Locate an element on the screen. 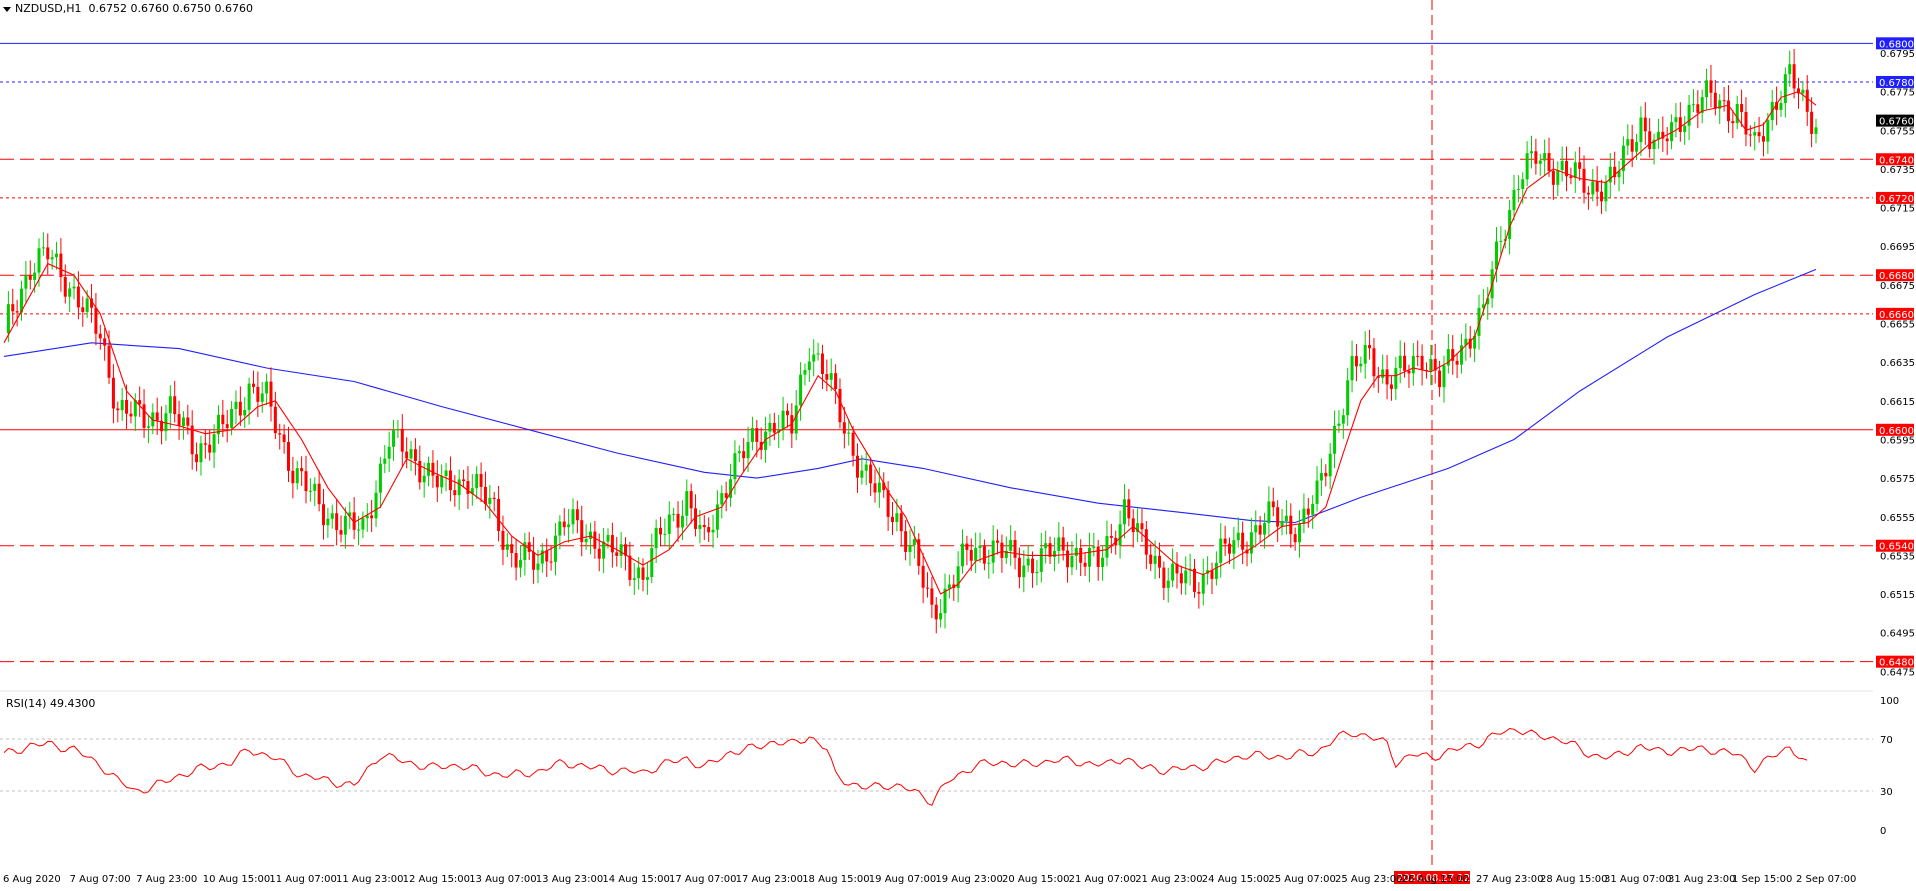  collapse-triangle-icon is located at coordinates (7, 9).